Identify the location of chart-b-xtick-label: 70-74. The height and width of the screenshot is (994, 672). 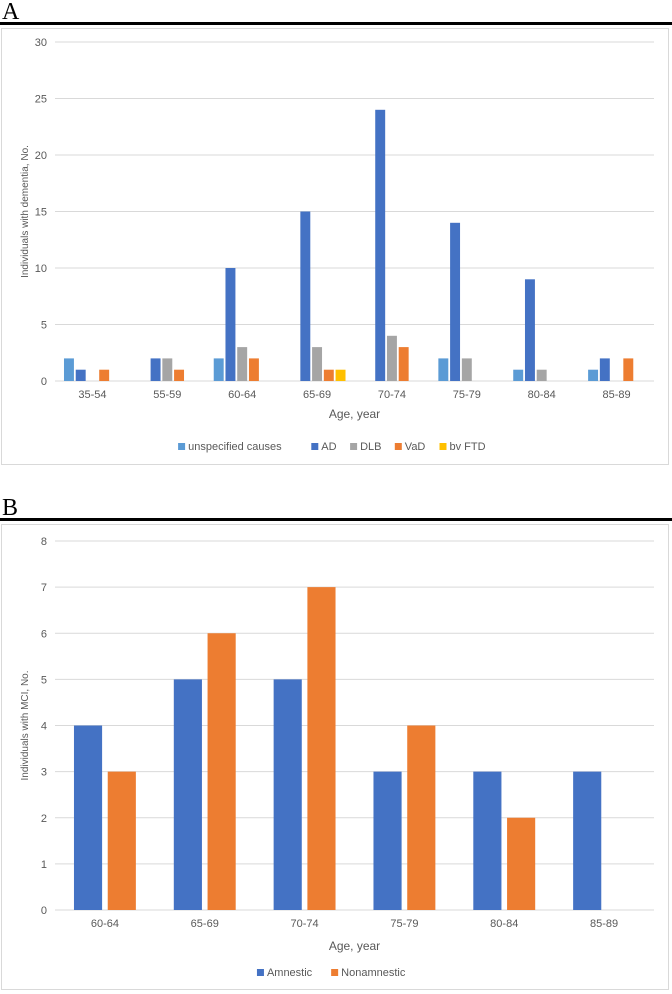
(305, 924).